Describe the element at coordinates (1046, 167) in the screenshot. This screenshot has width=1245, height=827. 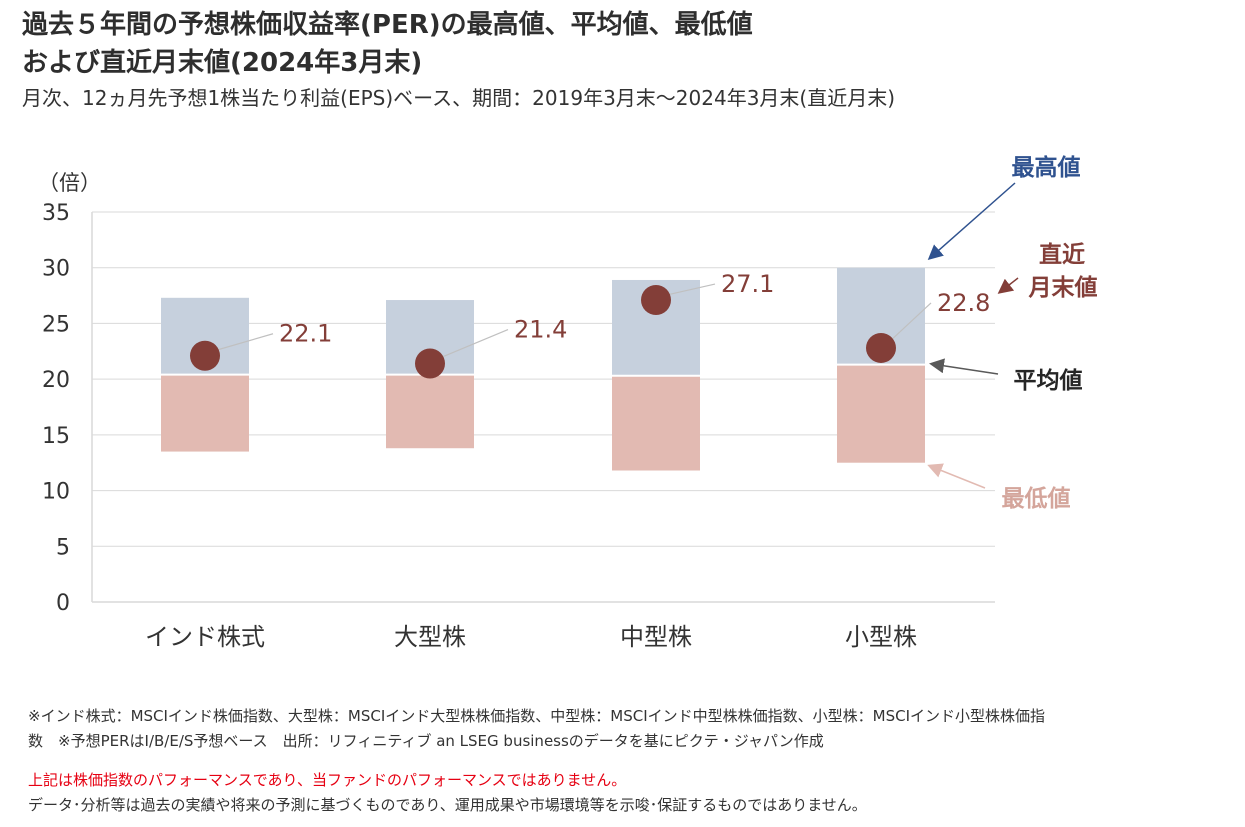
I see `max-annotation-label: 最高値` at that location.